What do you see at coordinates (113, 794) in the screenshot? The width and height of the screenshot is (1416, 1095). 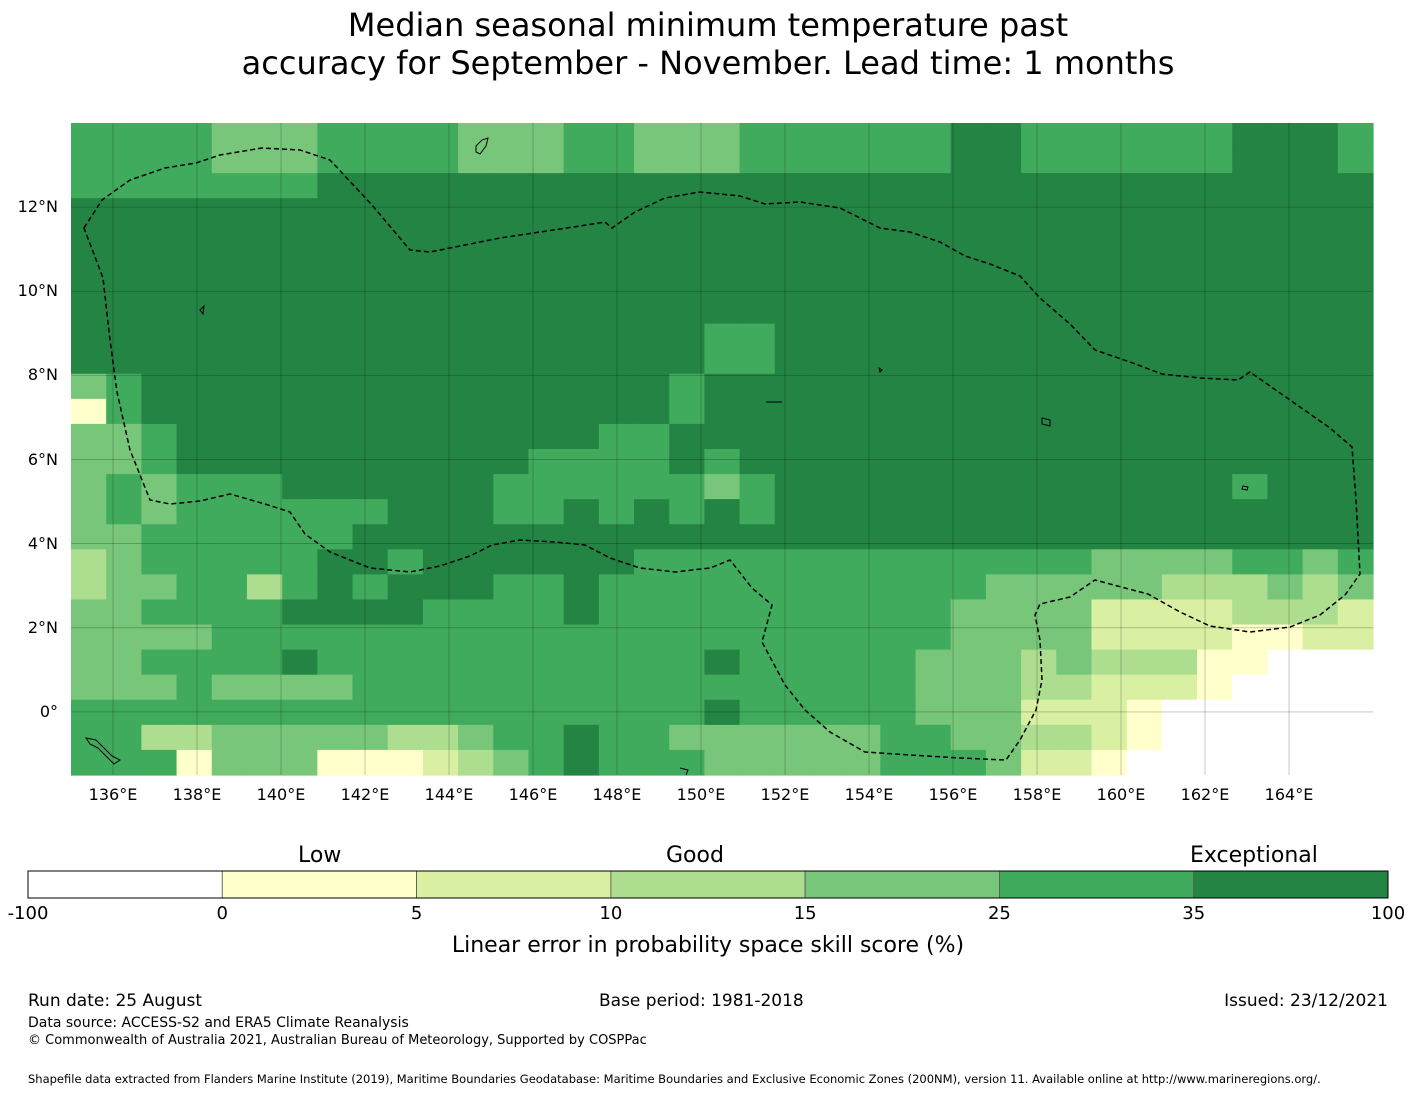 I see `lon-label: 136°E` at bounding box center [113, 794].